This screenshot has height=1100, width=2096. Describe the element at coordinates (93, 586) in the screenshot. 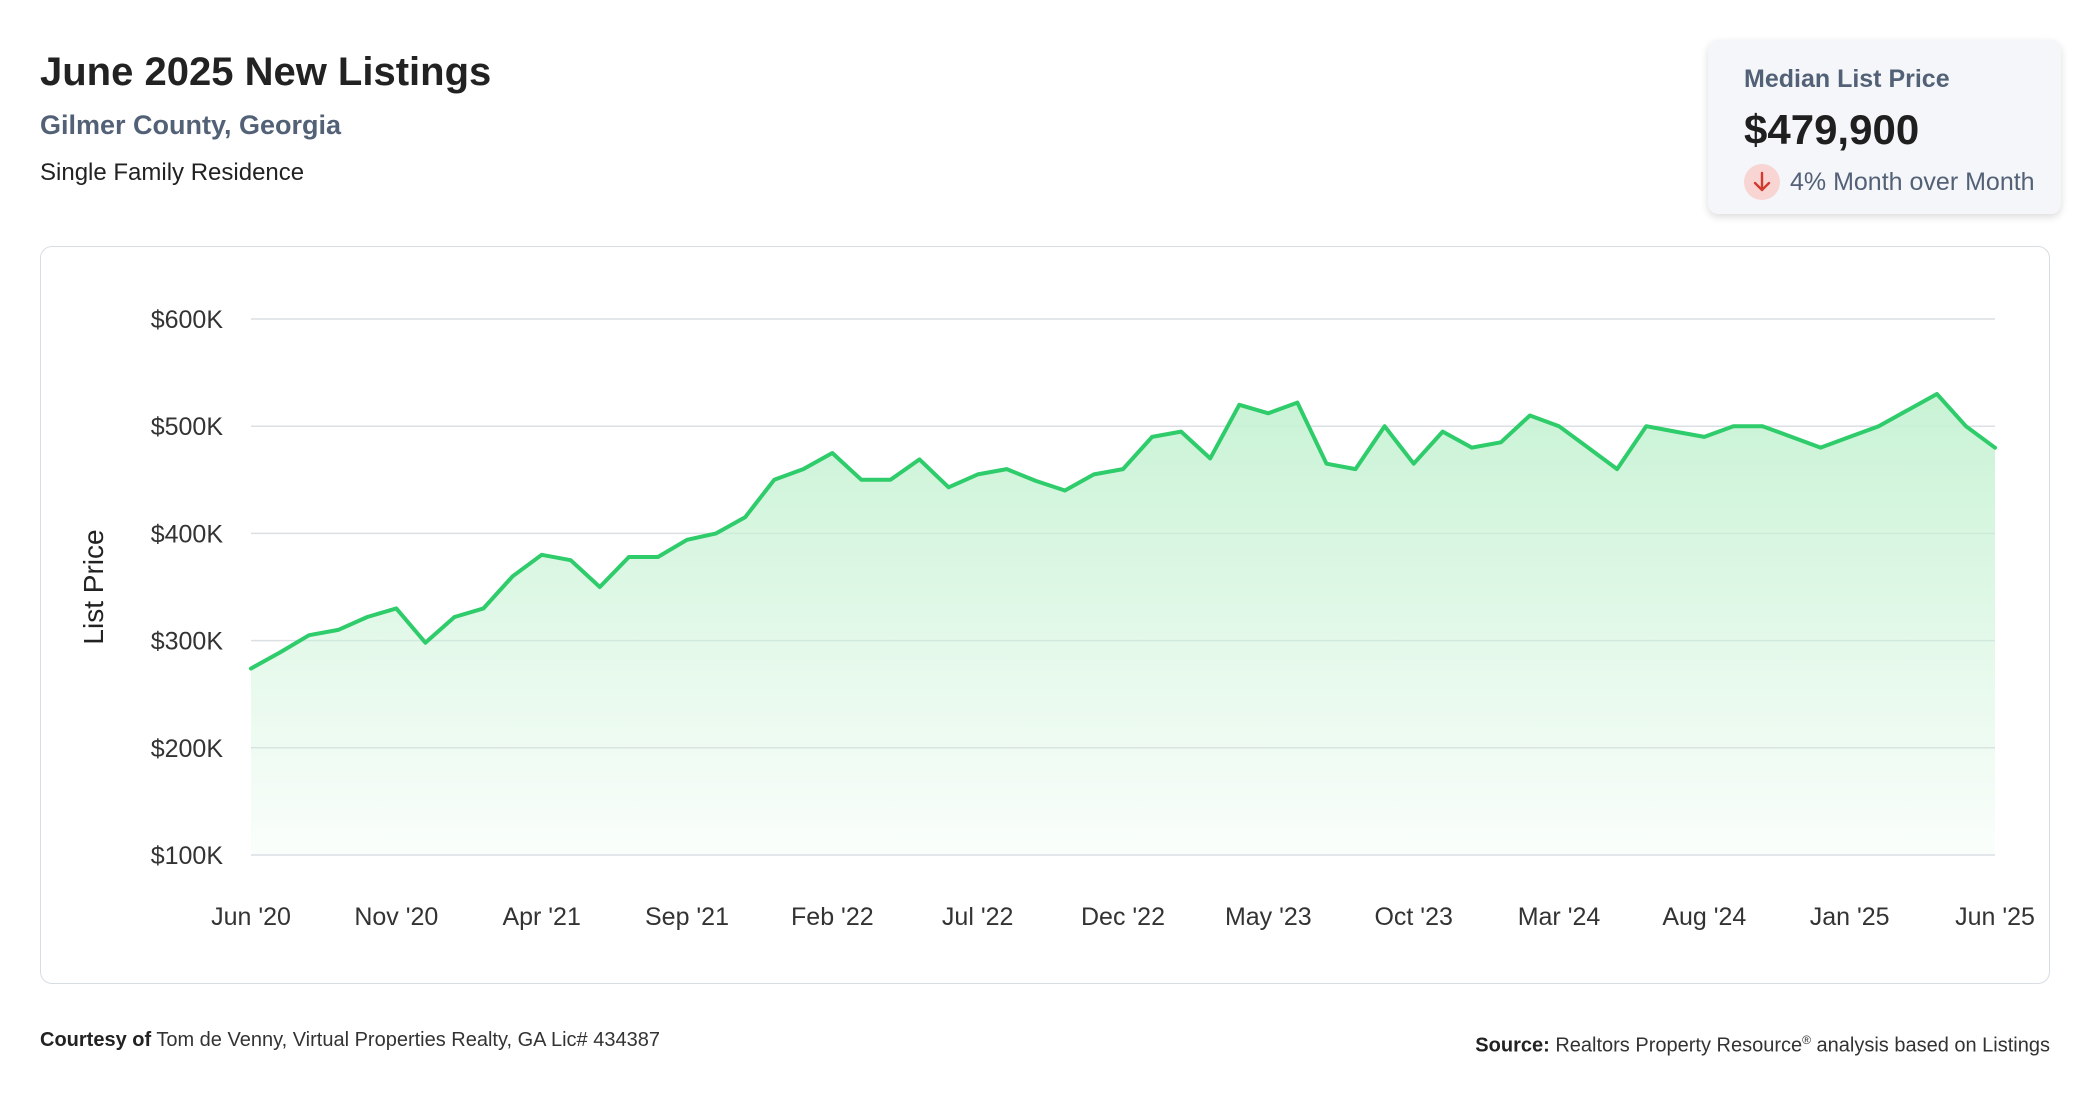

I see `y-axis-label: List Price` at that location.